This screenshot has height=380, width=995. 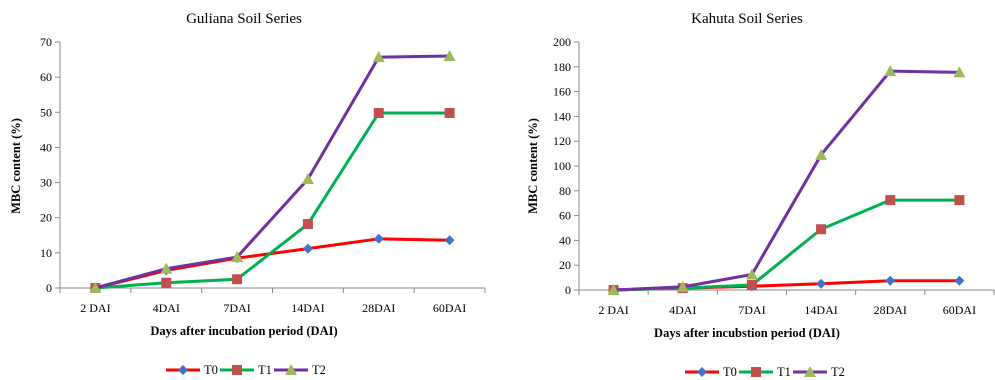 I want to click on chart-title: Guliana Soil Series, so click(x=244, y=19).